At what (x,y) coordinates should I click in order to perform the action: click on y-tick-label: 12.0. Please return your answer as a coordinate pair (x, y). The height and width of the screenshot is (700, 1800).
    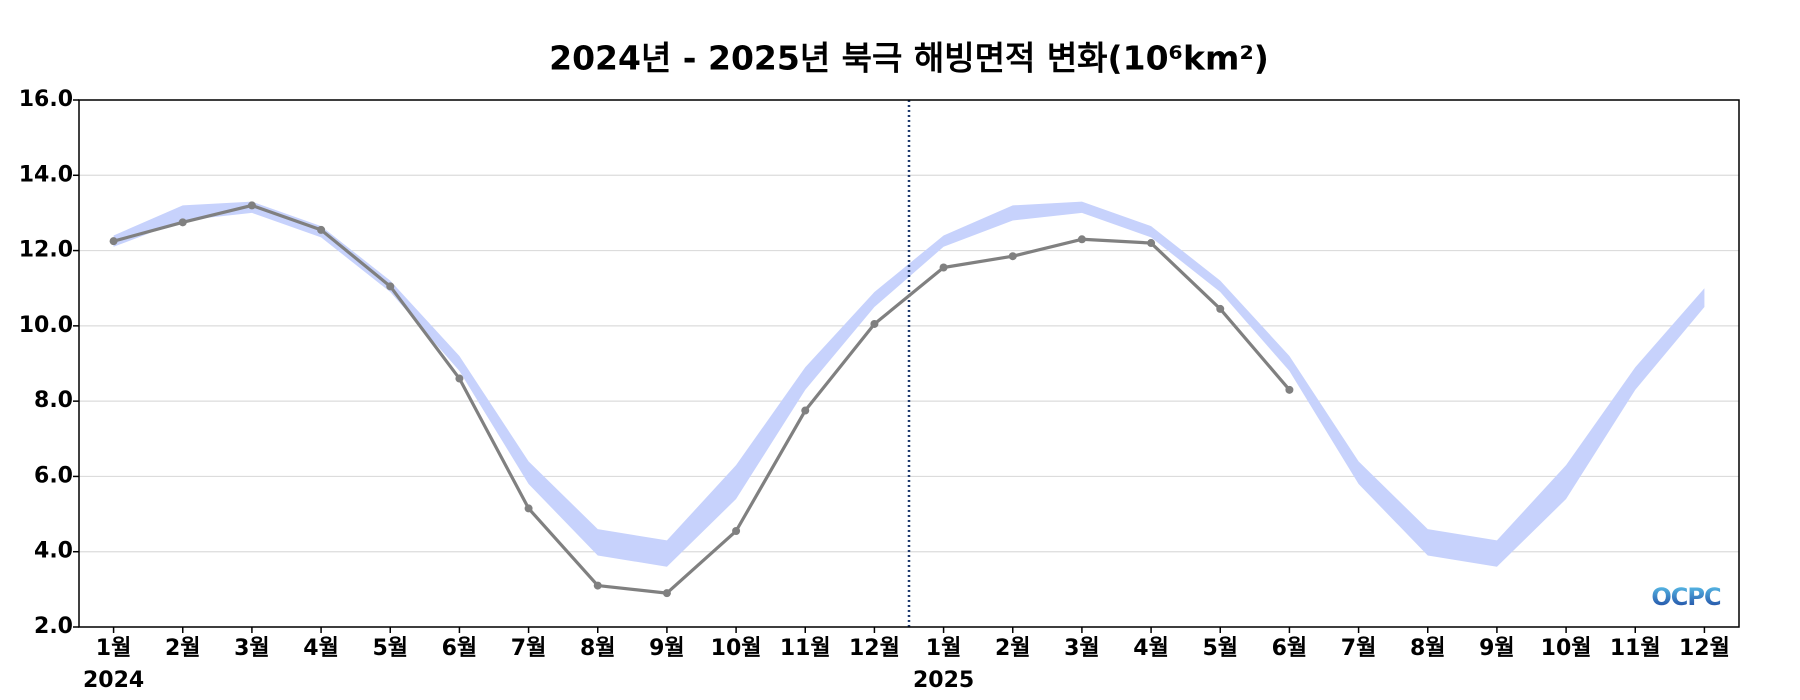
    Looking at the image, I should click on (46, 250).